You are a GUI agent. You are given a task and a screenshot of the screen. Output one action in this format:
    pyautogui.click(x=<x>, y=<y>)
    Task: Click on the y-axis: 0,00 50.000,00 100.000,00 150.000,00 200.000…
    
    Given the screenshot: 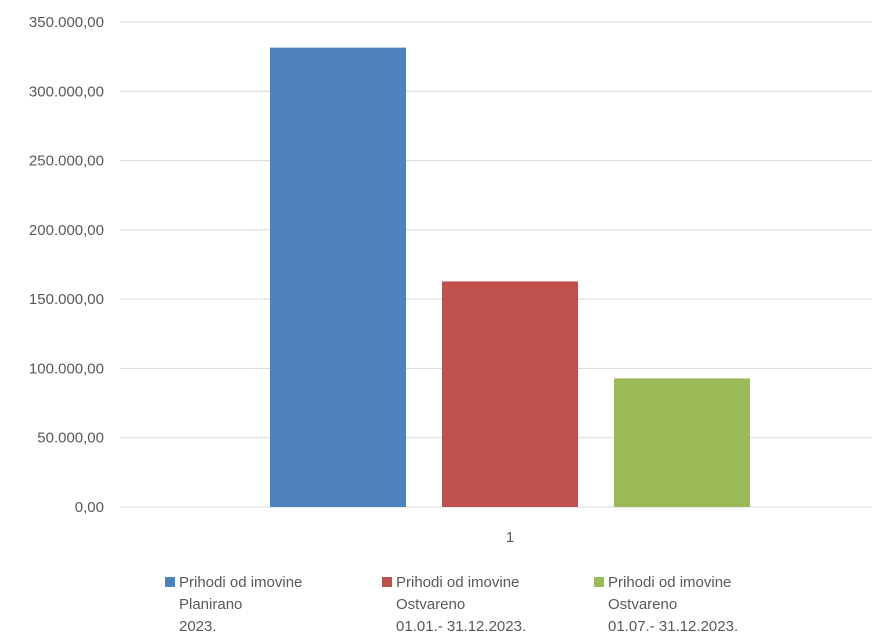 What is the action you would take?
    pyautogui.click(x=66, y=265)
    